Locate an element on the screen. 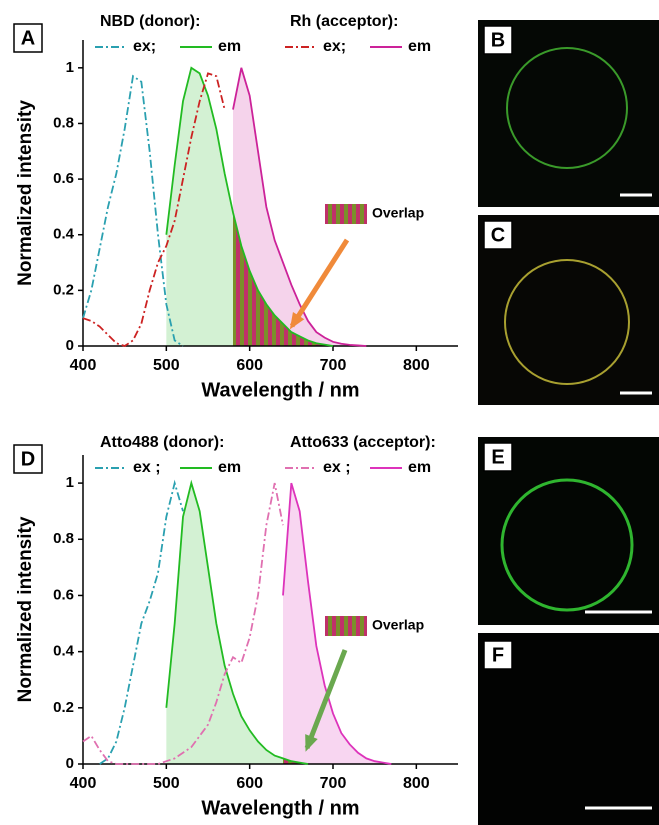 The height and width of the screenshot is (825, 659). legend-group-title: NBD (donor): is located at coordinates (150, 21).